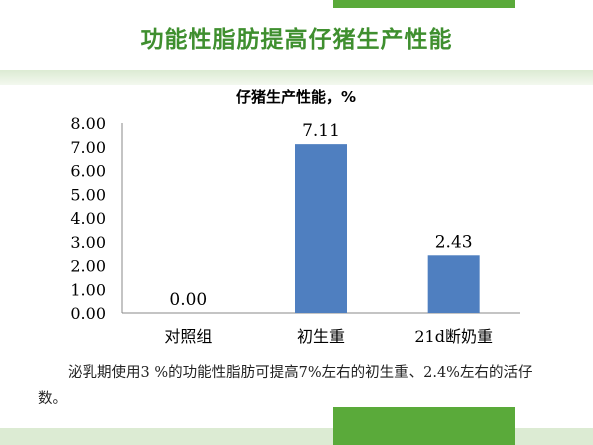 Image resolution: width=593 pixels, height=445 pixels. Describe the element at coordinates (88, 266) in the screenshot. I see `y-tick-label: 2.00` at that location.